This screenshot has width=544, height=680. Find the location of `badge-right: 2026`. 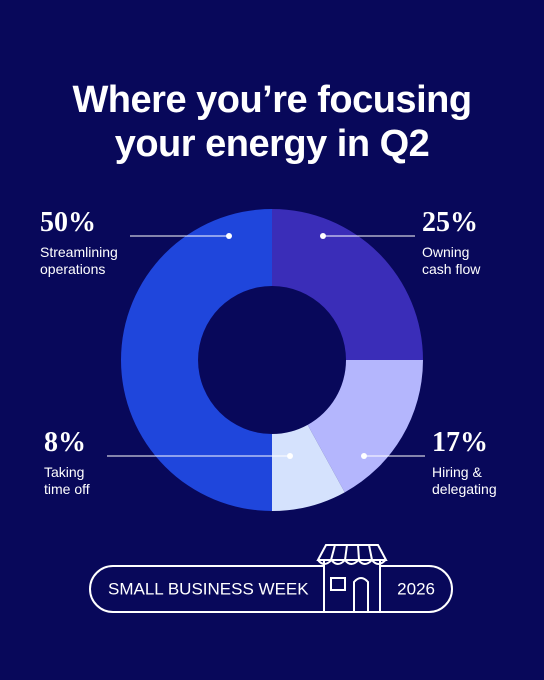

badge-right: 2026 is located at coordinates (416, 588).